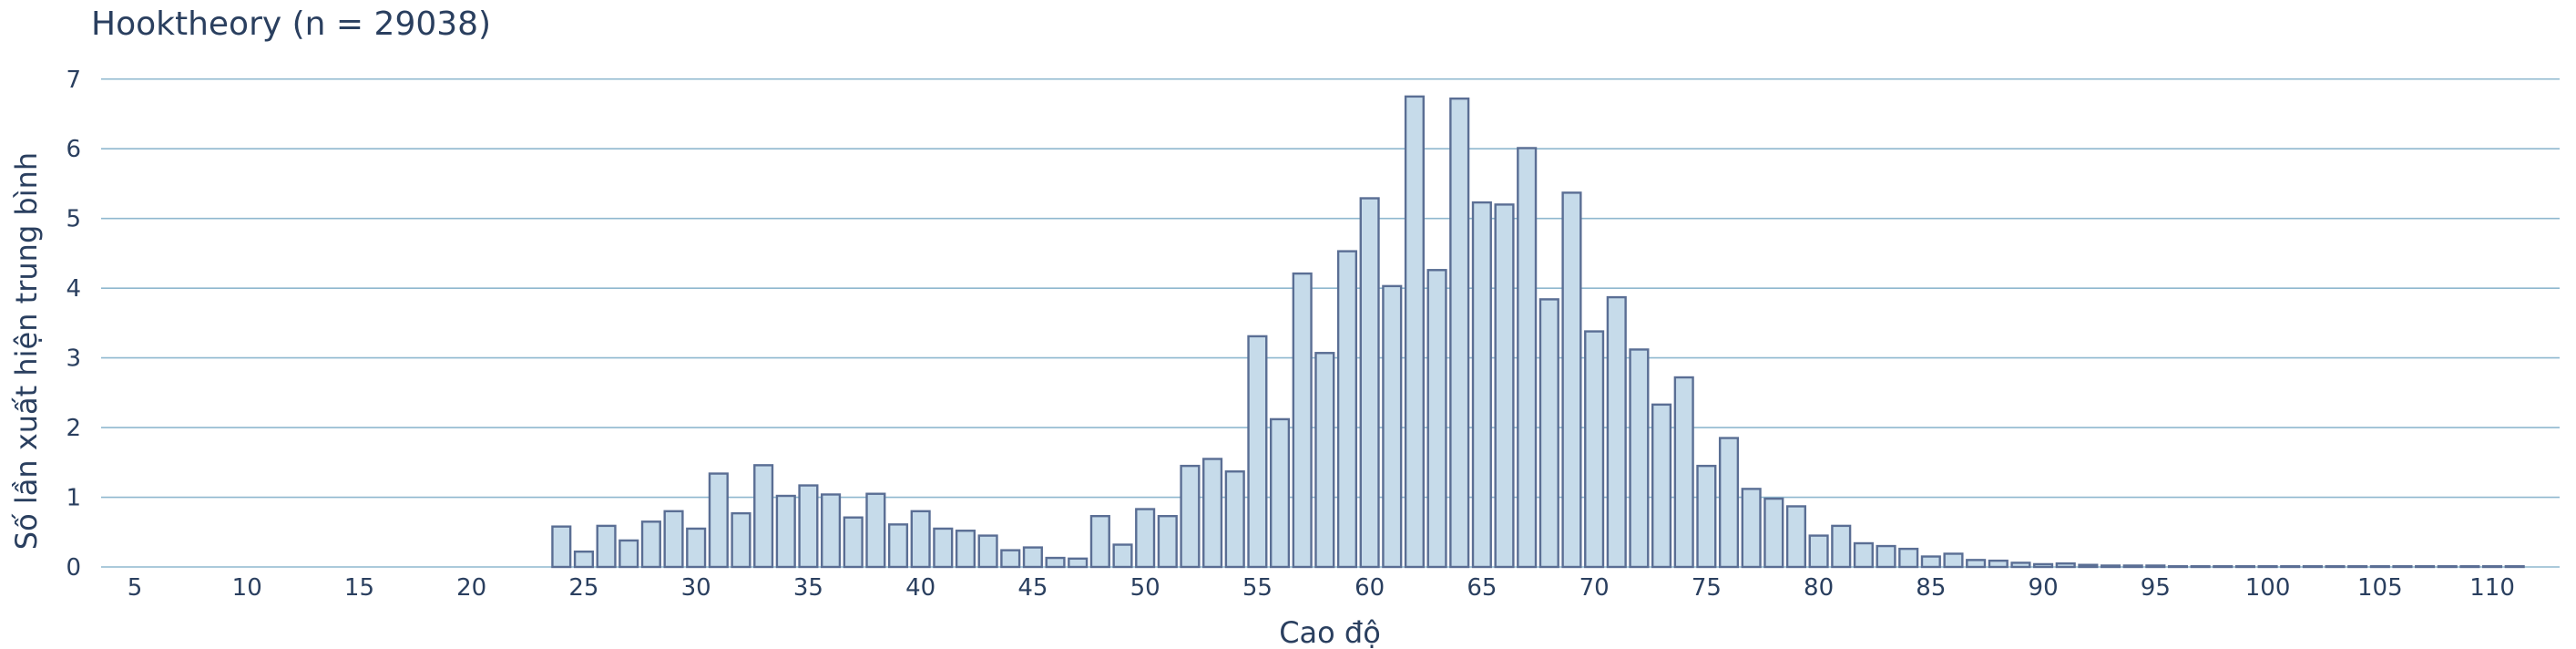  I want to click on x-tick-label: 10, so click(247, 588).